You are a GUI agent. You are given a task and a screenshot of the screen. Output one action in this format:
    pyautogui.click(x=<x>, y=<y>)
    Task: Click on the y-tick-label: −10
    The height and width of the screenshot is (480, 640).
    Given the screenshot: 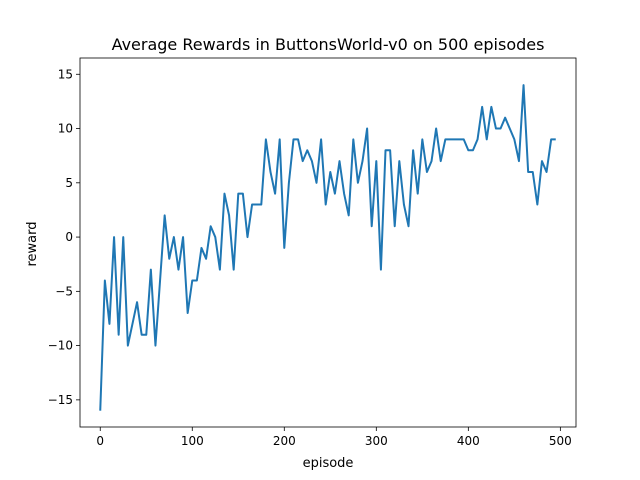 What is the action you would take?
    pyautogui.click(x=60, y=346)
    